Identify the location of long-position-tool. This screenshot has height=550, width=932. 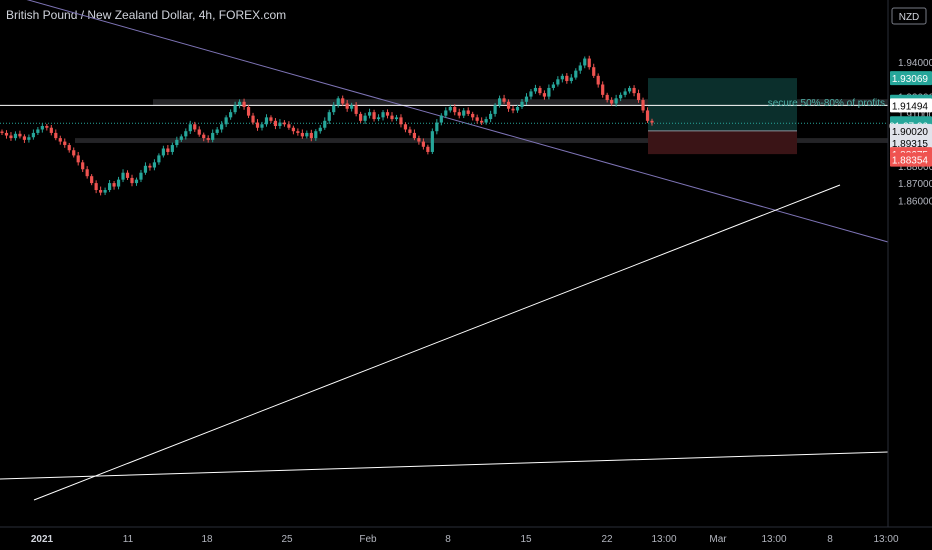
(722, 116).